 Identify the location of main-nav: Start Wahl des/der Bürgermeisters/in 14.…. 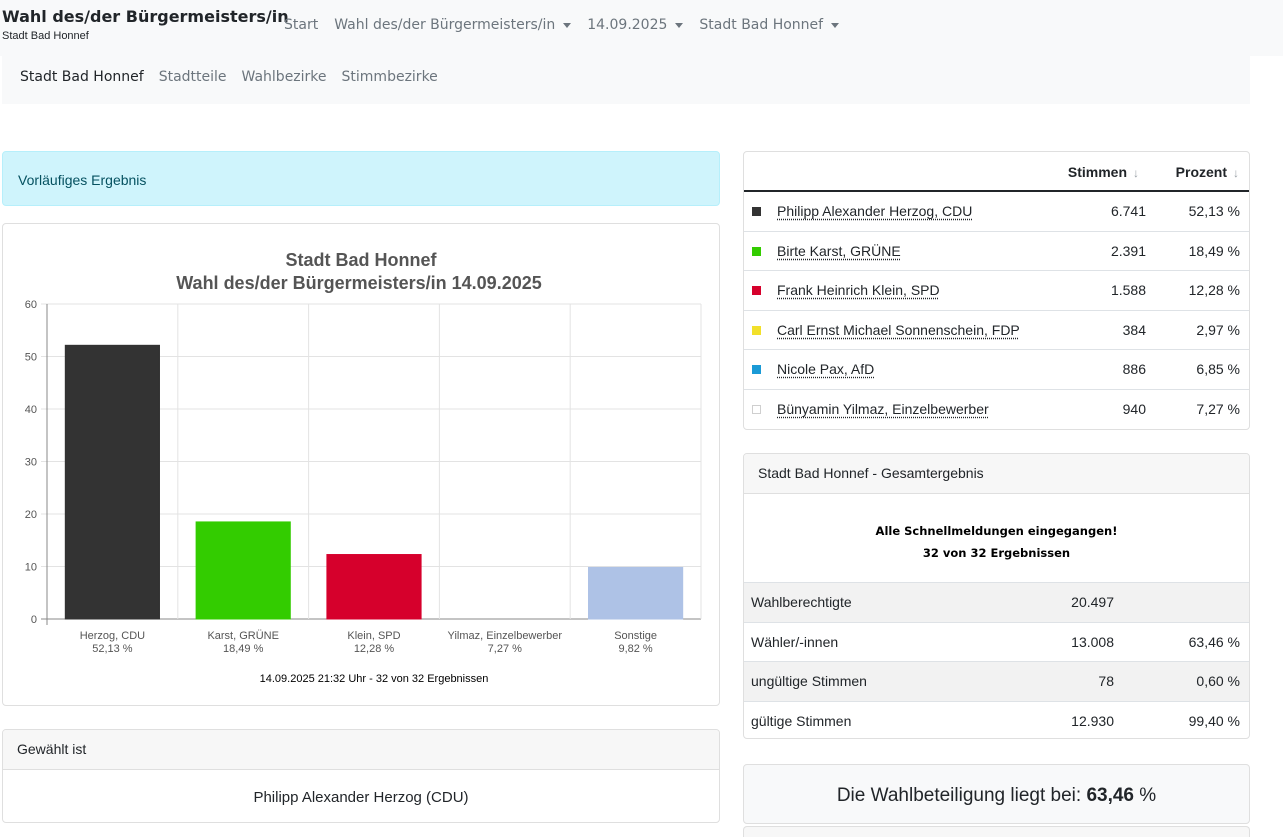
(569, 25).